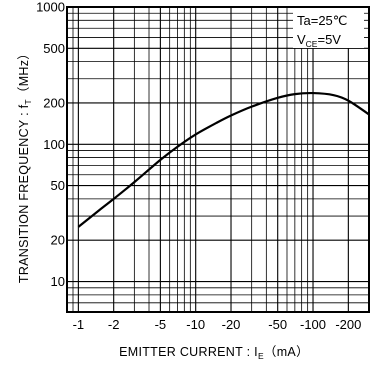 This screenshot has height=365, width=376. I want to click on legend-box, so click(328, 28).